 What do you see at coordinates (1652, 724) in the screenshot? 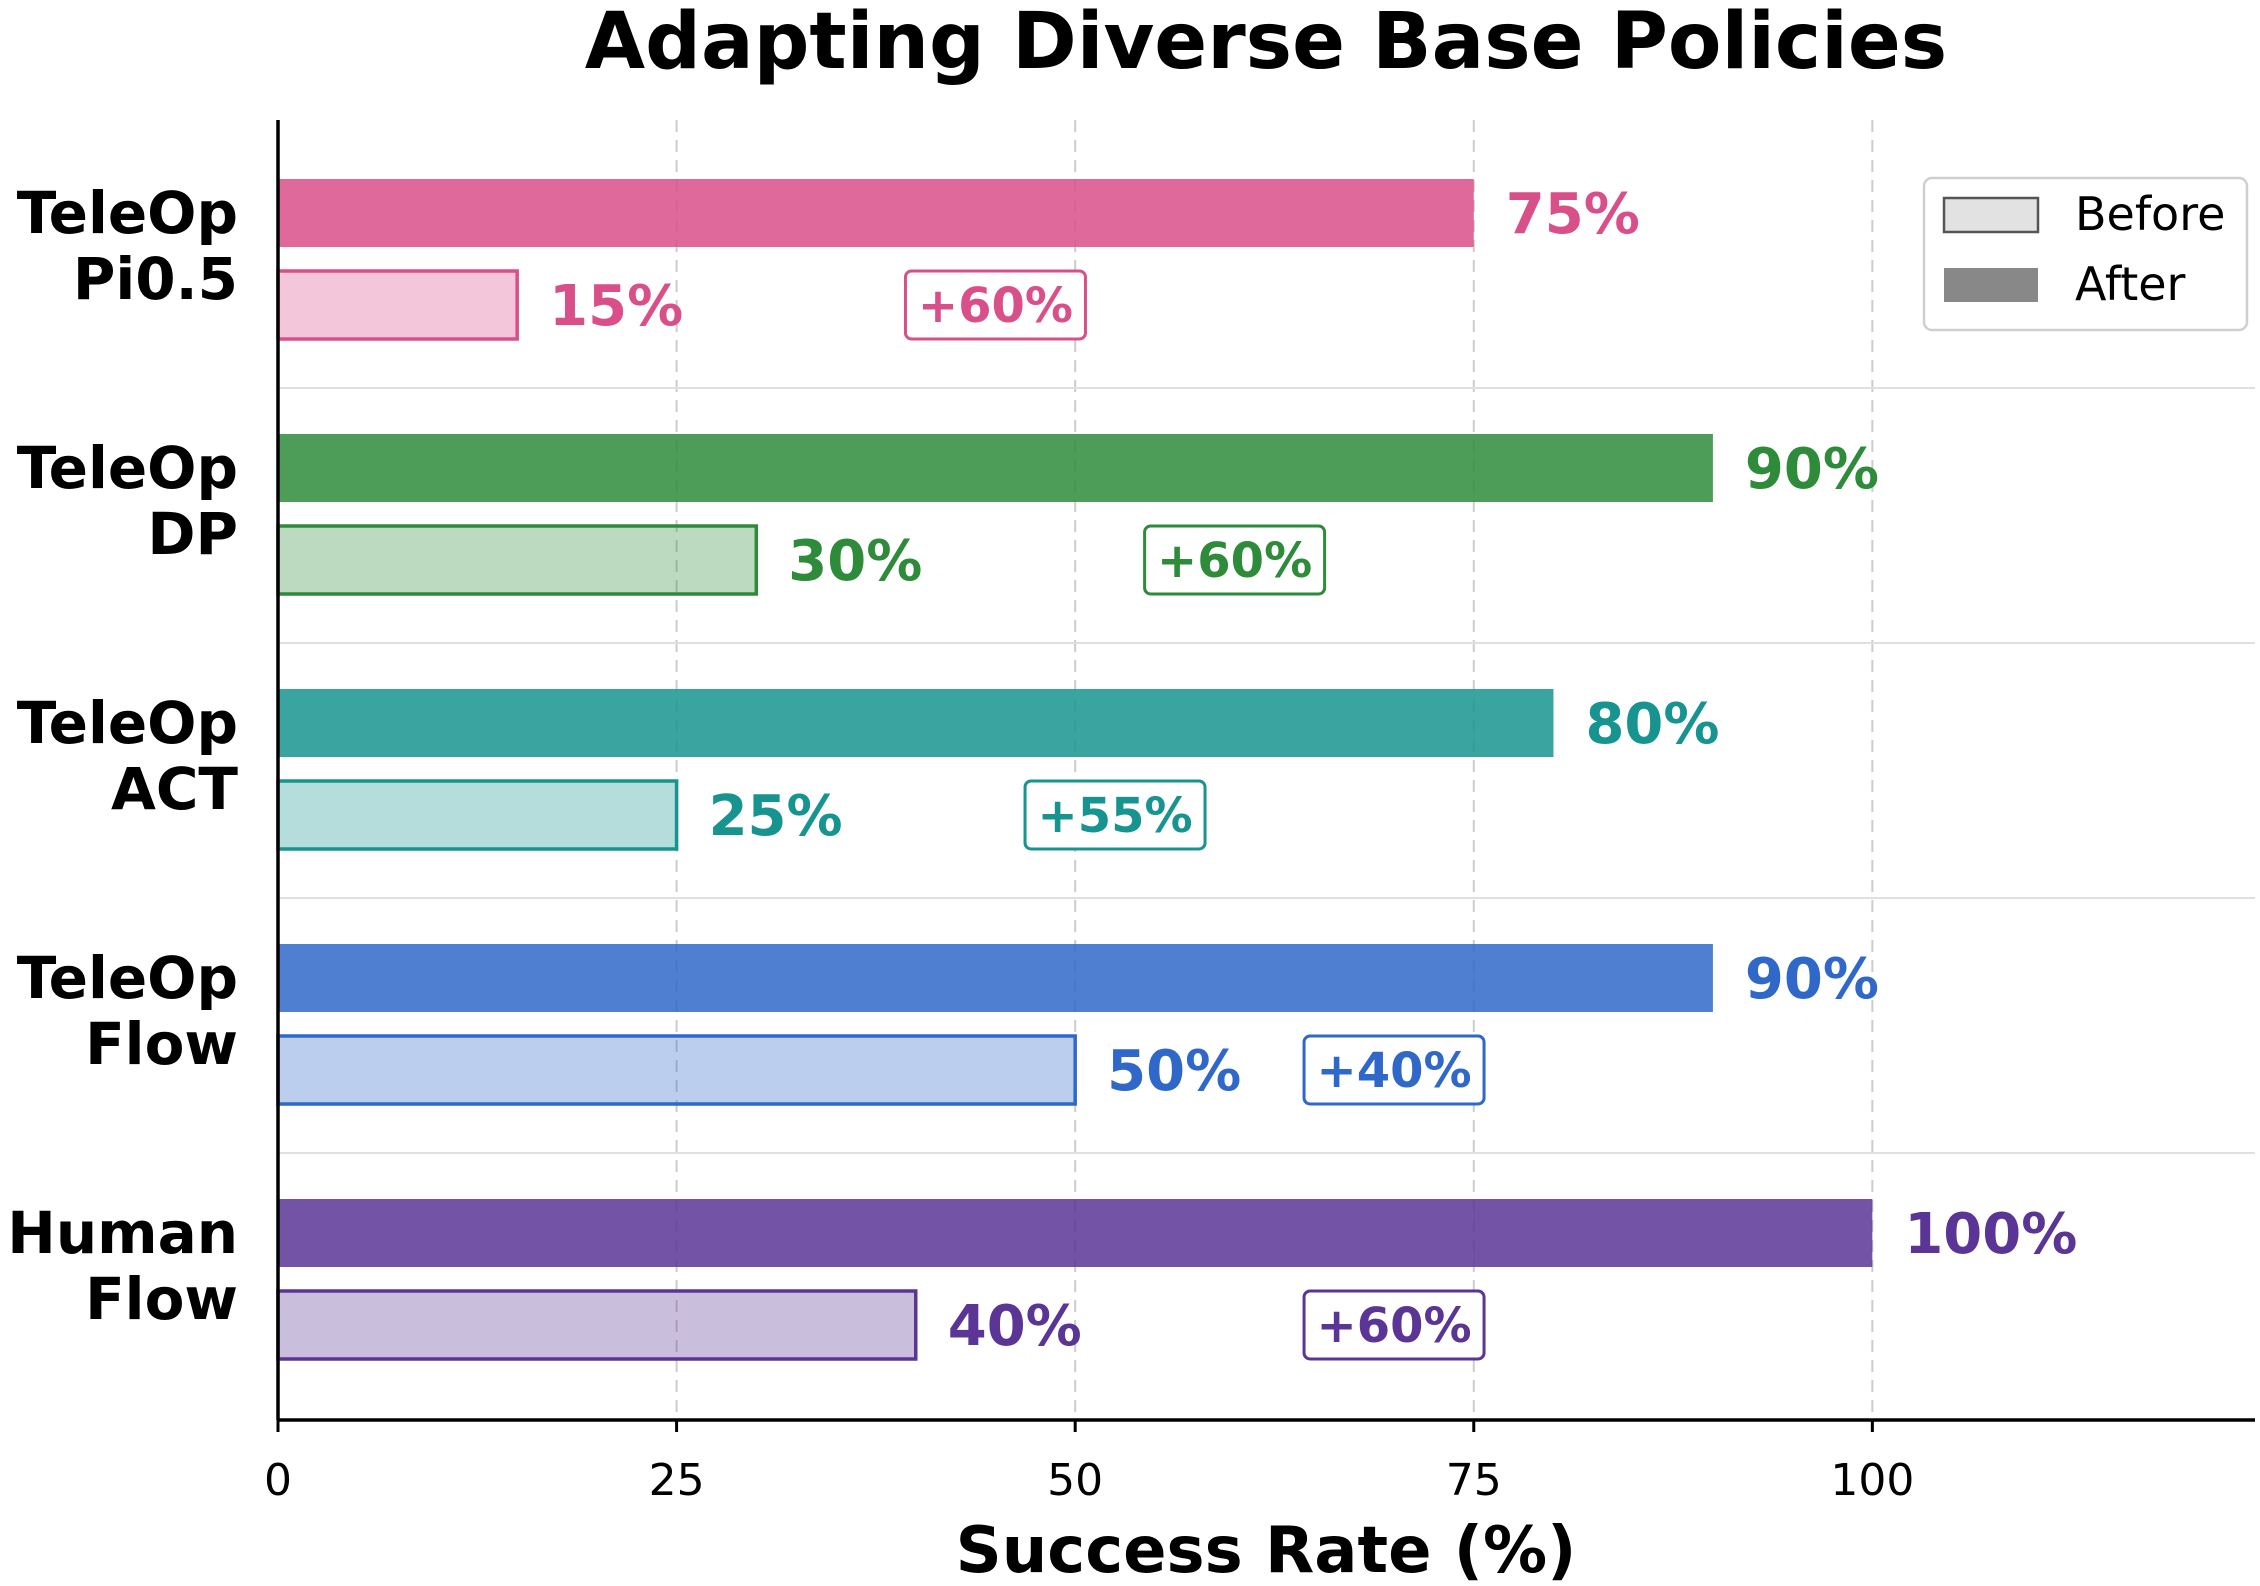
I see `value-label-after: 80%` at bounding box center [1652, 724].